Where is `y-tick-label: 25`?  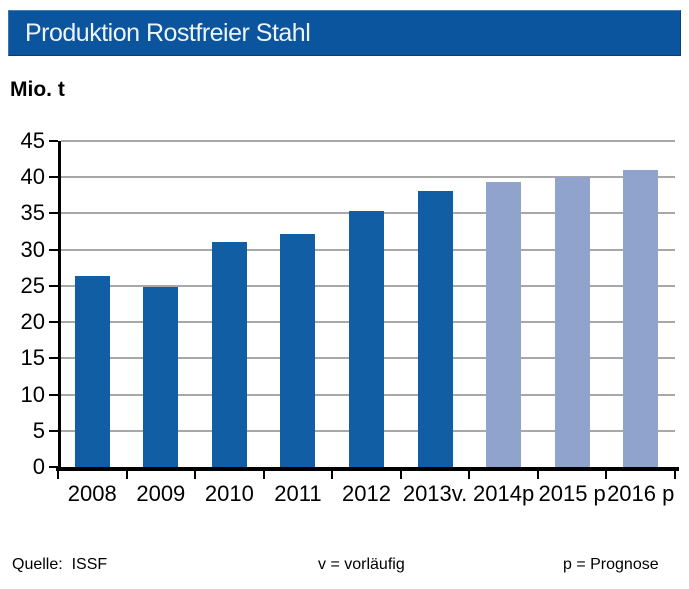
y-tick-label: 25 is located at coordinates (32, 285).